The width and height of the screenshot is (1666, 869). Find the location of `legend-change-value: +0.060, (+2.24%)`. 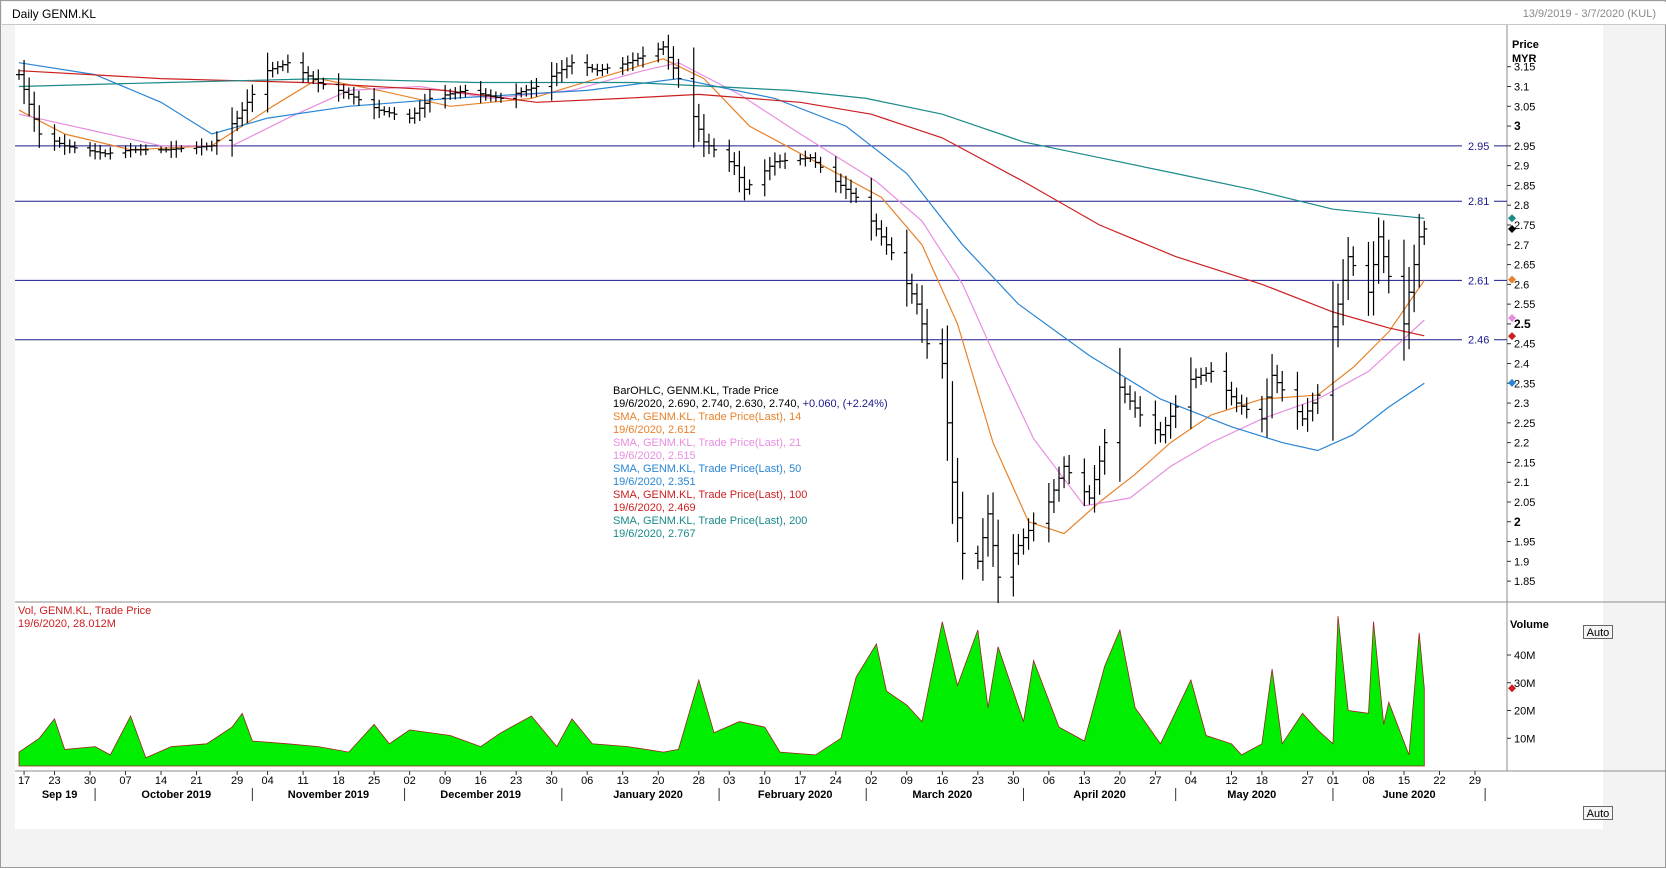

legend-change-value: +0.060, (+2.24%) is located at coordinates (845, 404).